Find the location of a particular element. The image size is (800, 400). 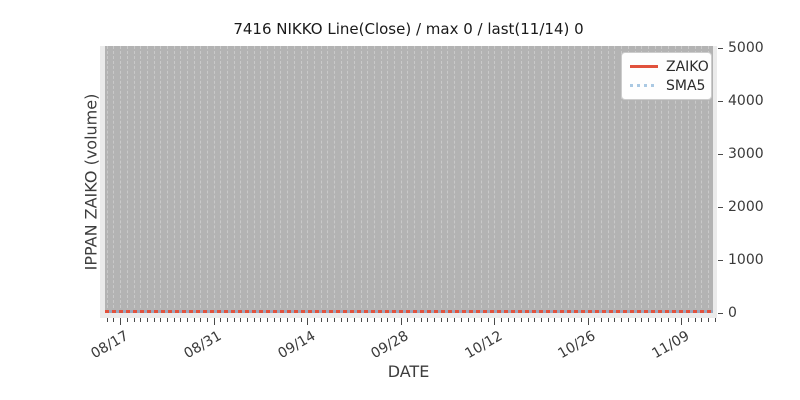

y-tick-label: 3000 is located at coordinates (746, 154).